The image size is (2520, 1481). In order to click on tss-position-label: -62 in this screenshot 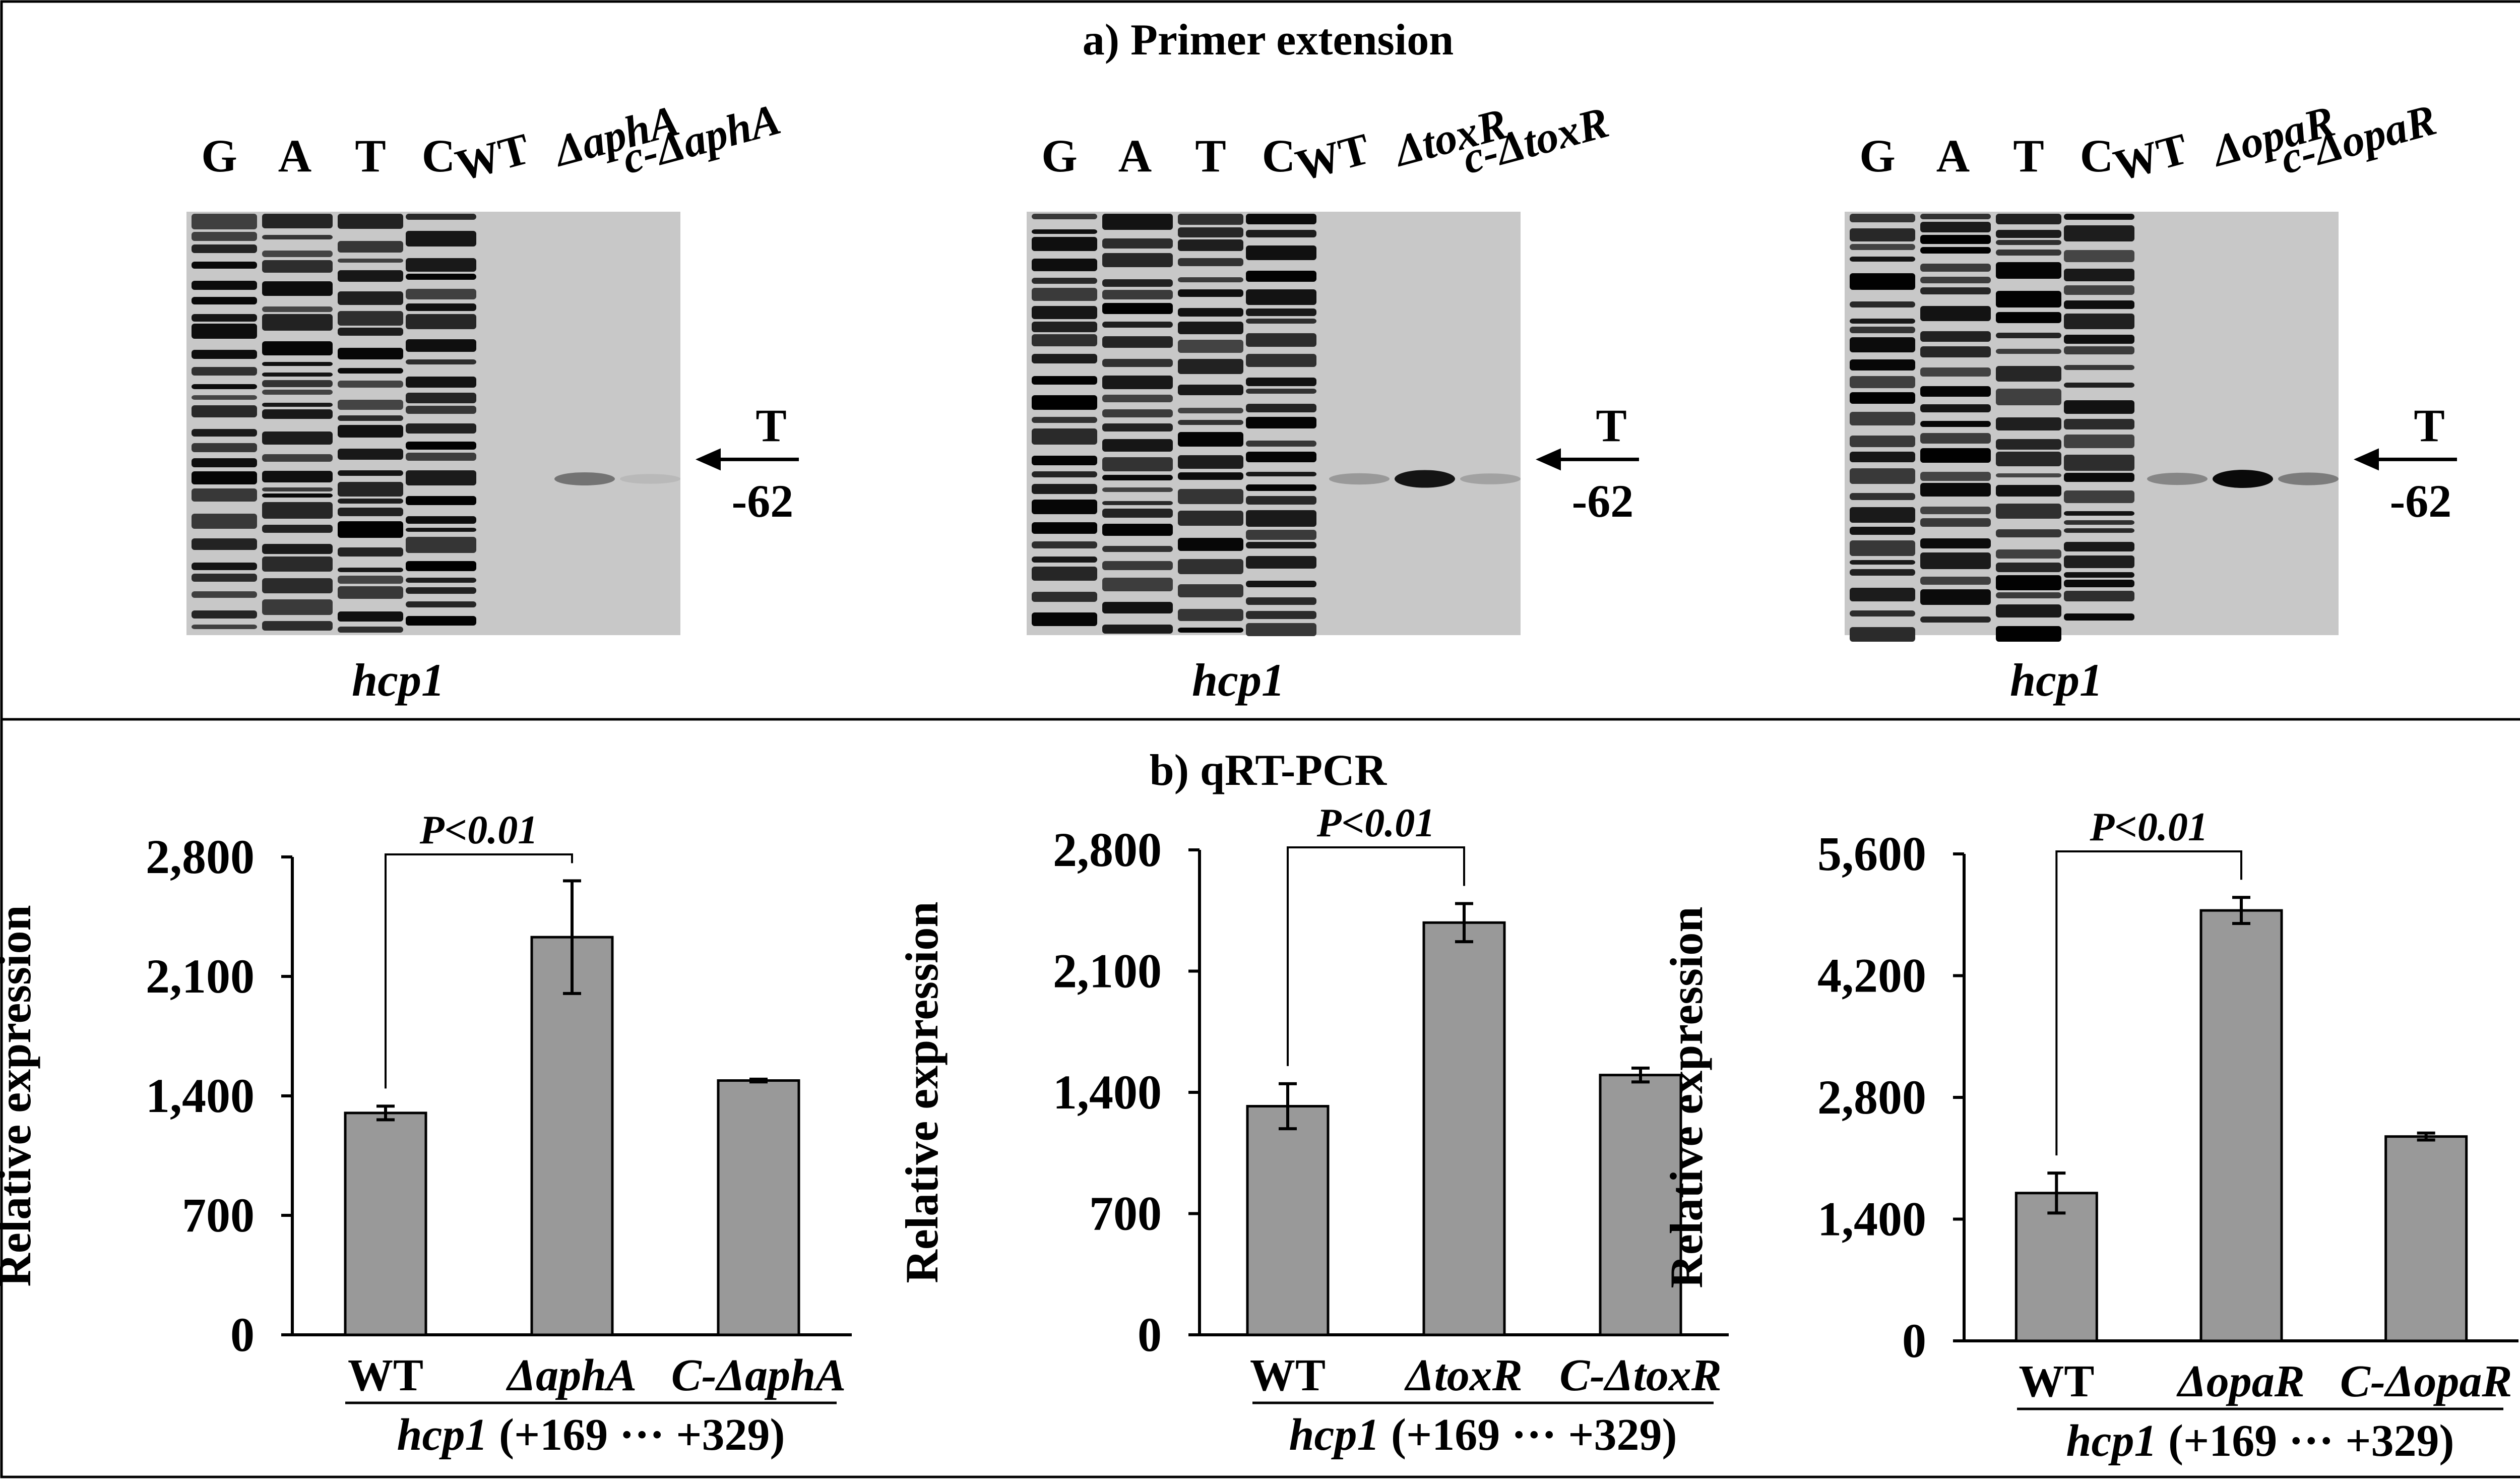, I will do `click(1603, 501)`.